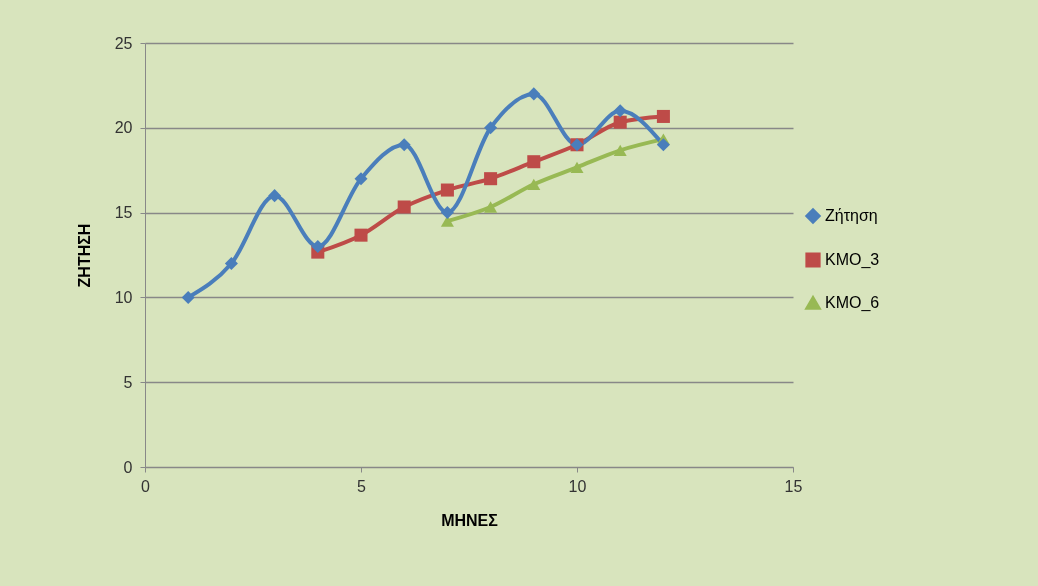  What do you see at coordinates (84, 255) in the screenshot?
I see `y-axis-title: ΖΗΤΗΣΗ` at bounding box center [84, 255].